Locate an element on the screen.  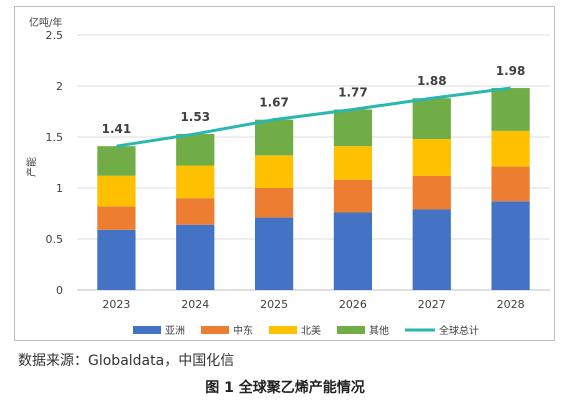
legend-label: 亚洲 is located at coordinates (175, 331).